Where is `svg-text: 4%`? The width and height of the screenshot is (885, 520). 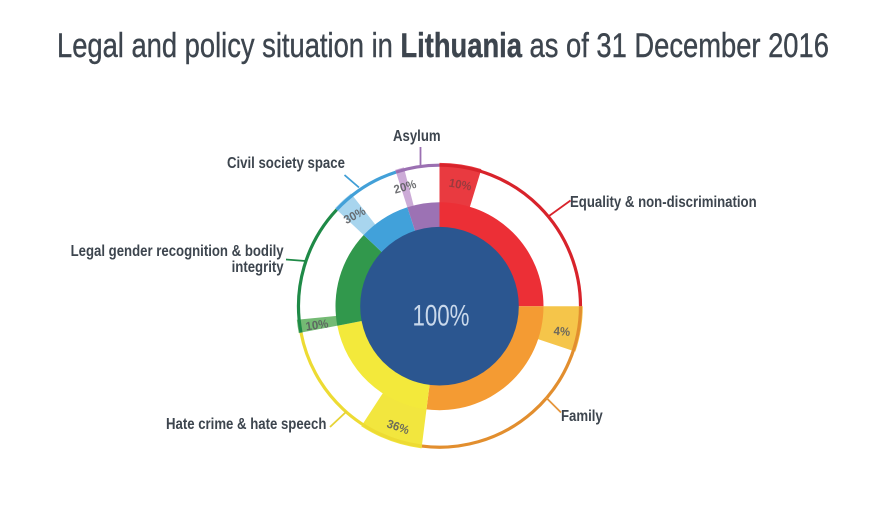
svg-text: 4% is located at coordinates (562, 332).